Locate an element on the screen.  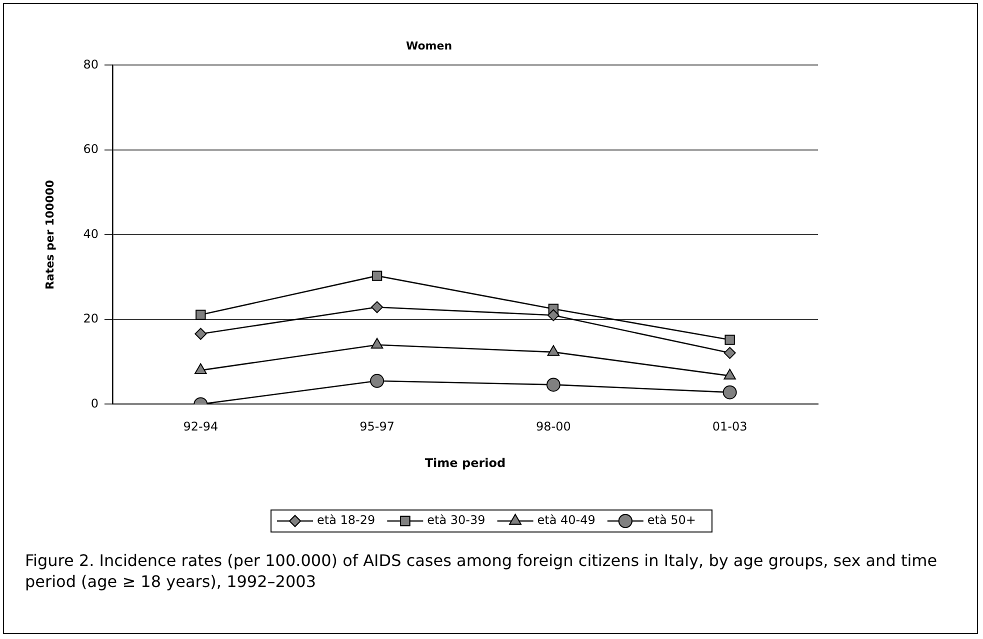
x-axis-title: Time period is located at coordinates (465, 463).